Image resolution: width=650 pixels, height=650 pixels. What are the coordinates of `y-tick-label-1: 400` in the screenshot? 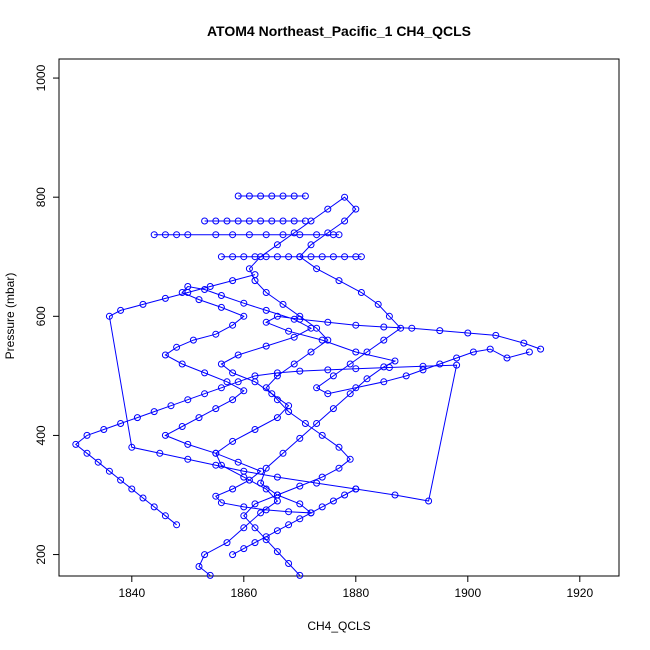 It's located at (41, 435).